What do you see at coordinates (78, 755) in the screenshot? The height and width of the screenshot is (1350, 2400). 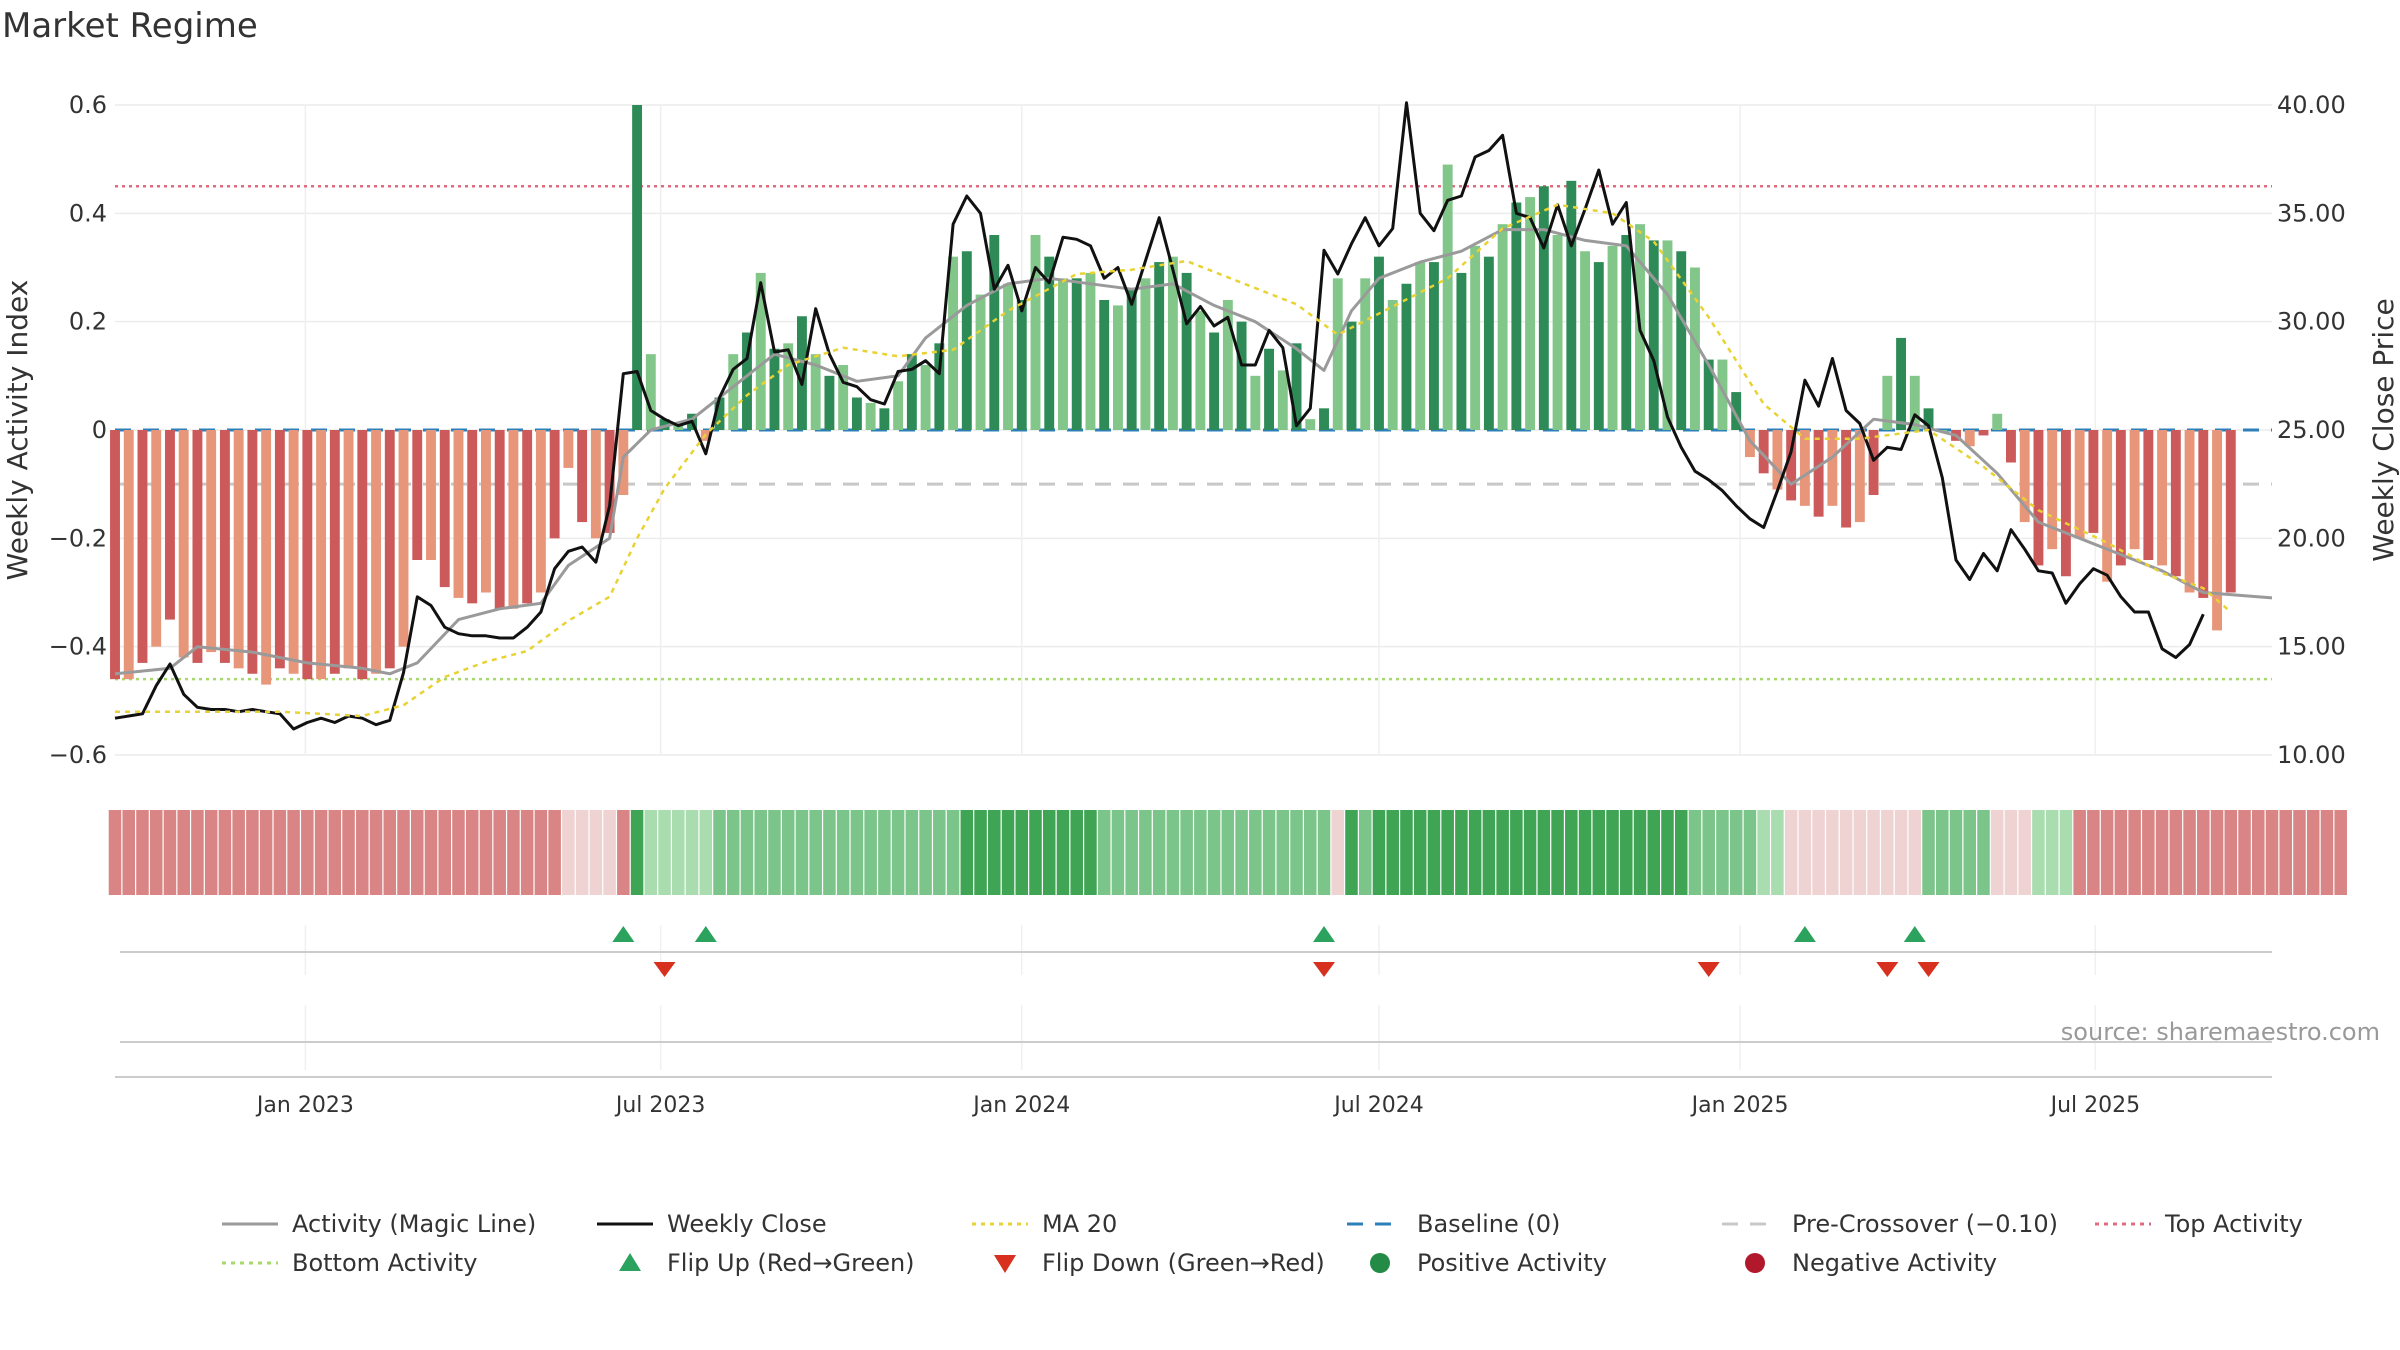 I see `y-tick-label: −0.6` at bounding box center [78, 755].